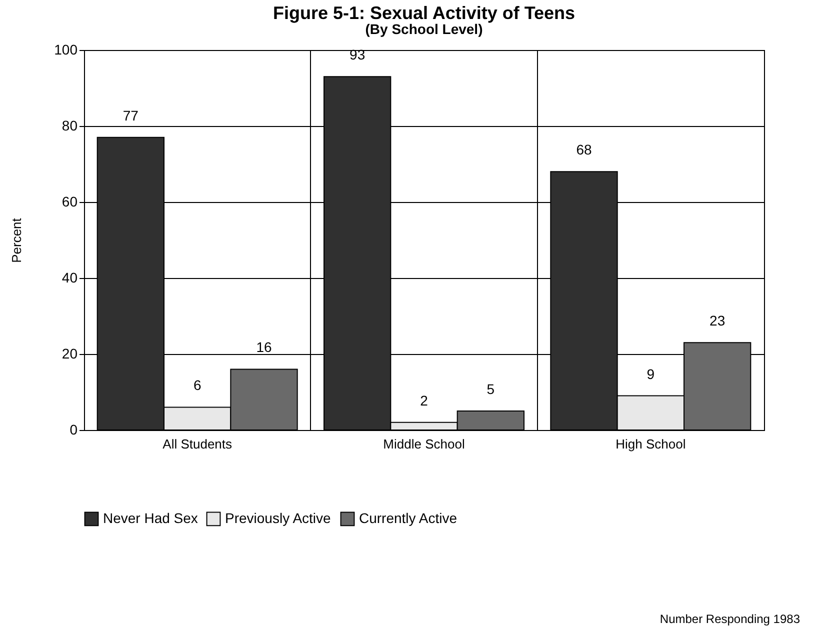 The height and width of the screenshot is (635, 814). Describe the element at coordinates (150, 518) in the screenshot. I see `legend-label: Never Had Sex` at that location.